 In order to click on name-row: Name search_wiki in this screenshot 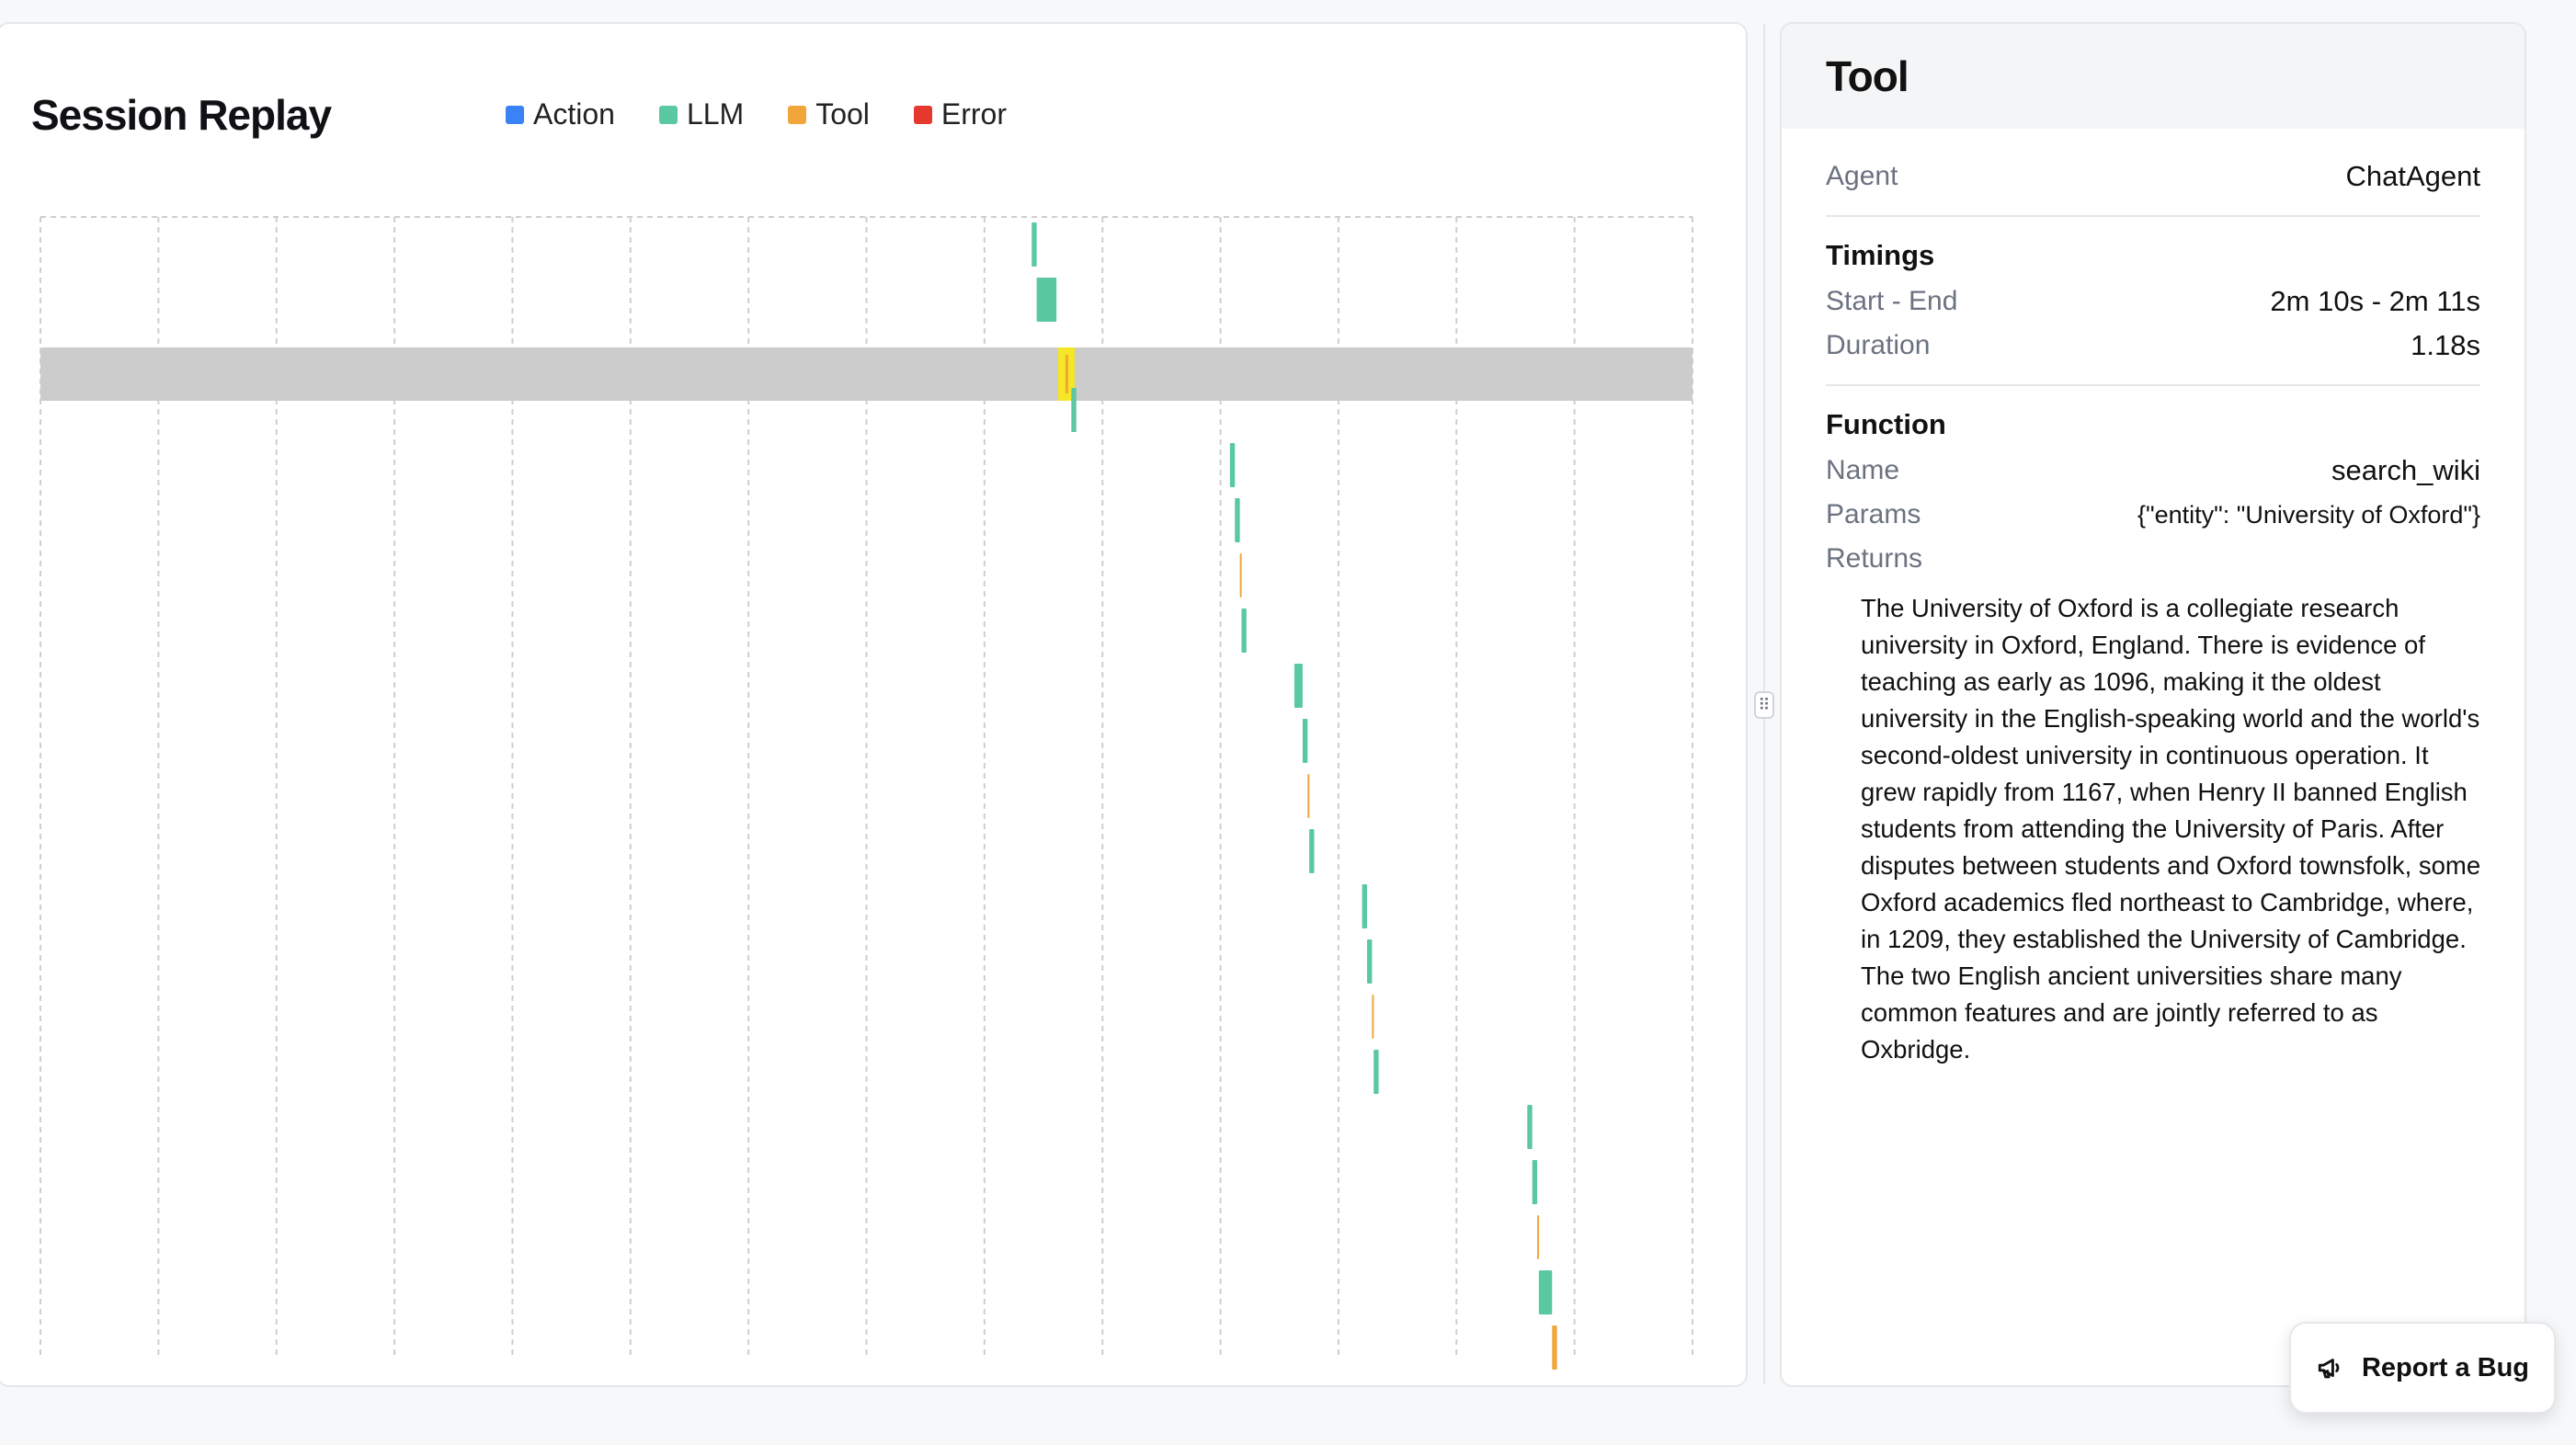, I will do `click(2153, 471)`.